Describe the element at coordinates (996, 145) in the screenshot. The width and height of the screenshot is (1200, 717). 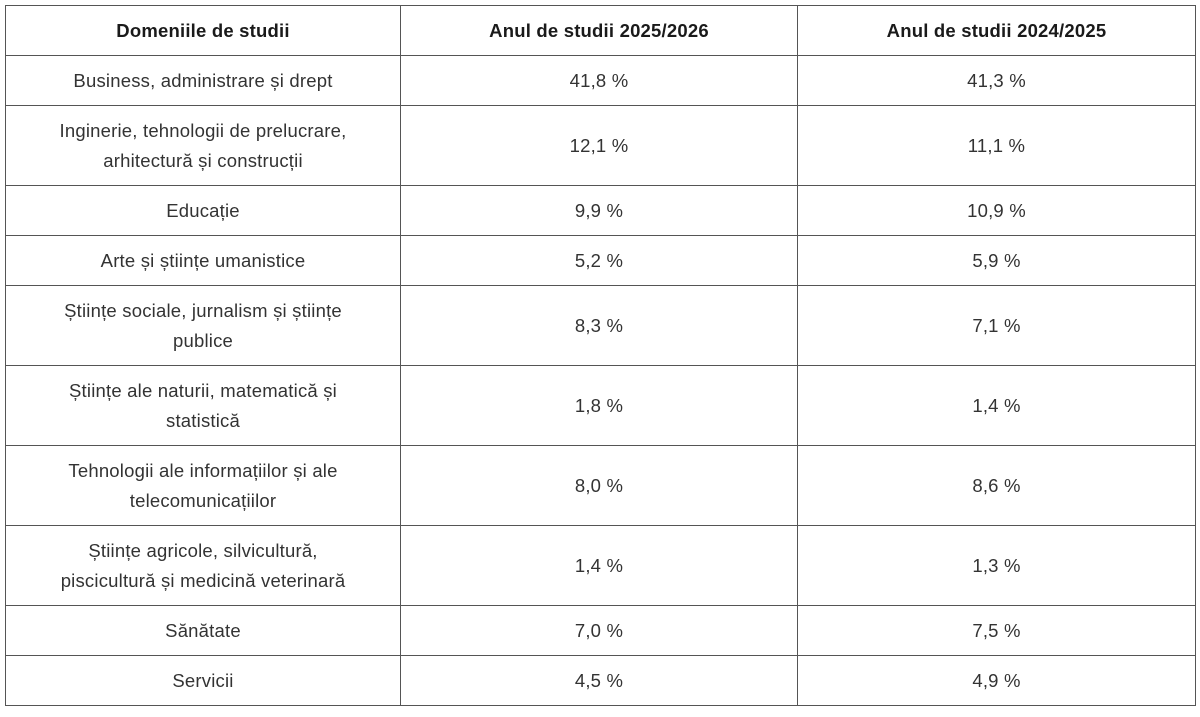
I see `cell: 11,1 %` at that location.